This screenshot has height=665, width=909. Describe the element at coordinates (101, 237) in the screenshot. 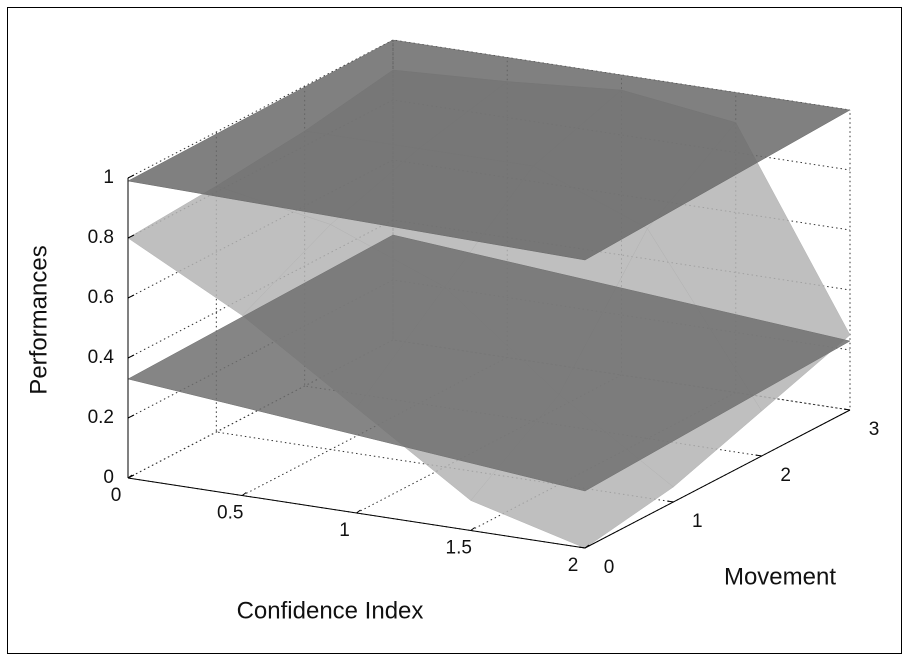

I see `z-tick-label: 0.8` at that location.